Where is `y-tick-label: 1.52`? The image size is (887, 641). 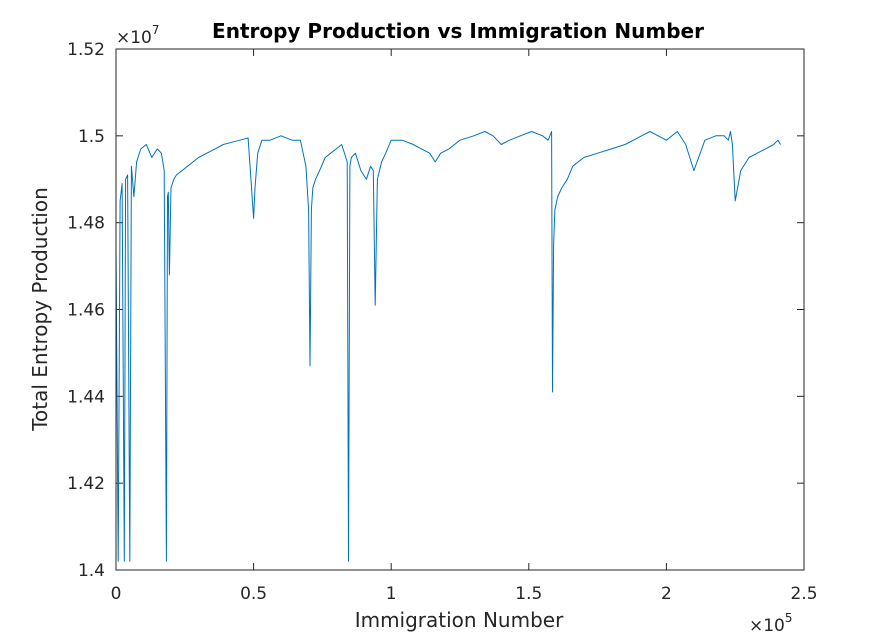 y-tick-label: 1.52 is located at coordinates (86, 50).